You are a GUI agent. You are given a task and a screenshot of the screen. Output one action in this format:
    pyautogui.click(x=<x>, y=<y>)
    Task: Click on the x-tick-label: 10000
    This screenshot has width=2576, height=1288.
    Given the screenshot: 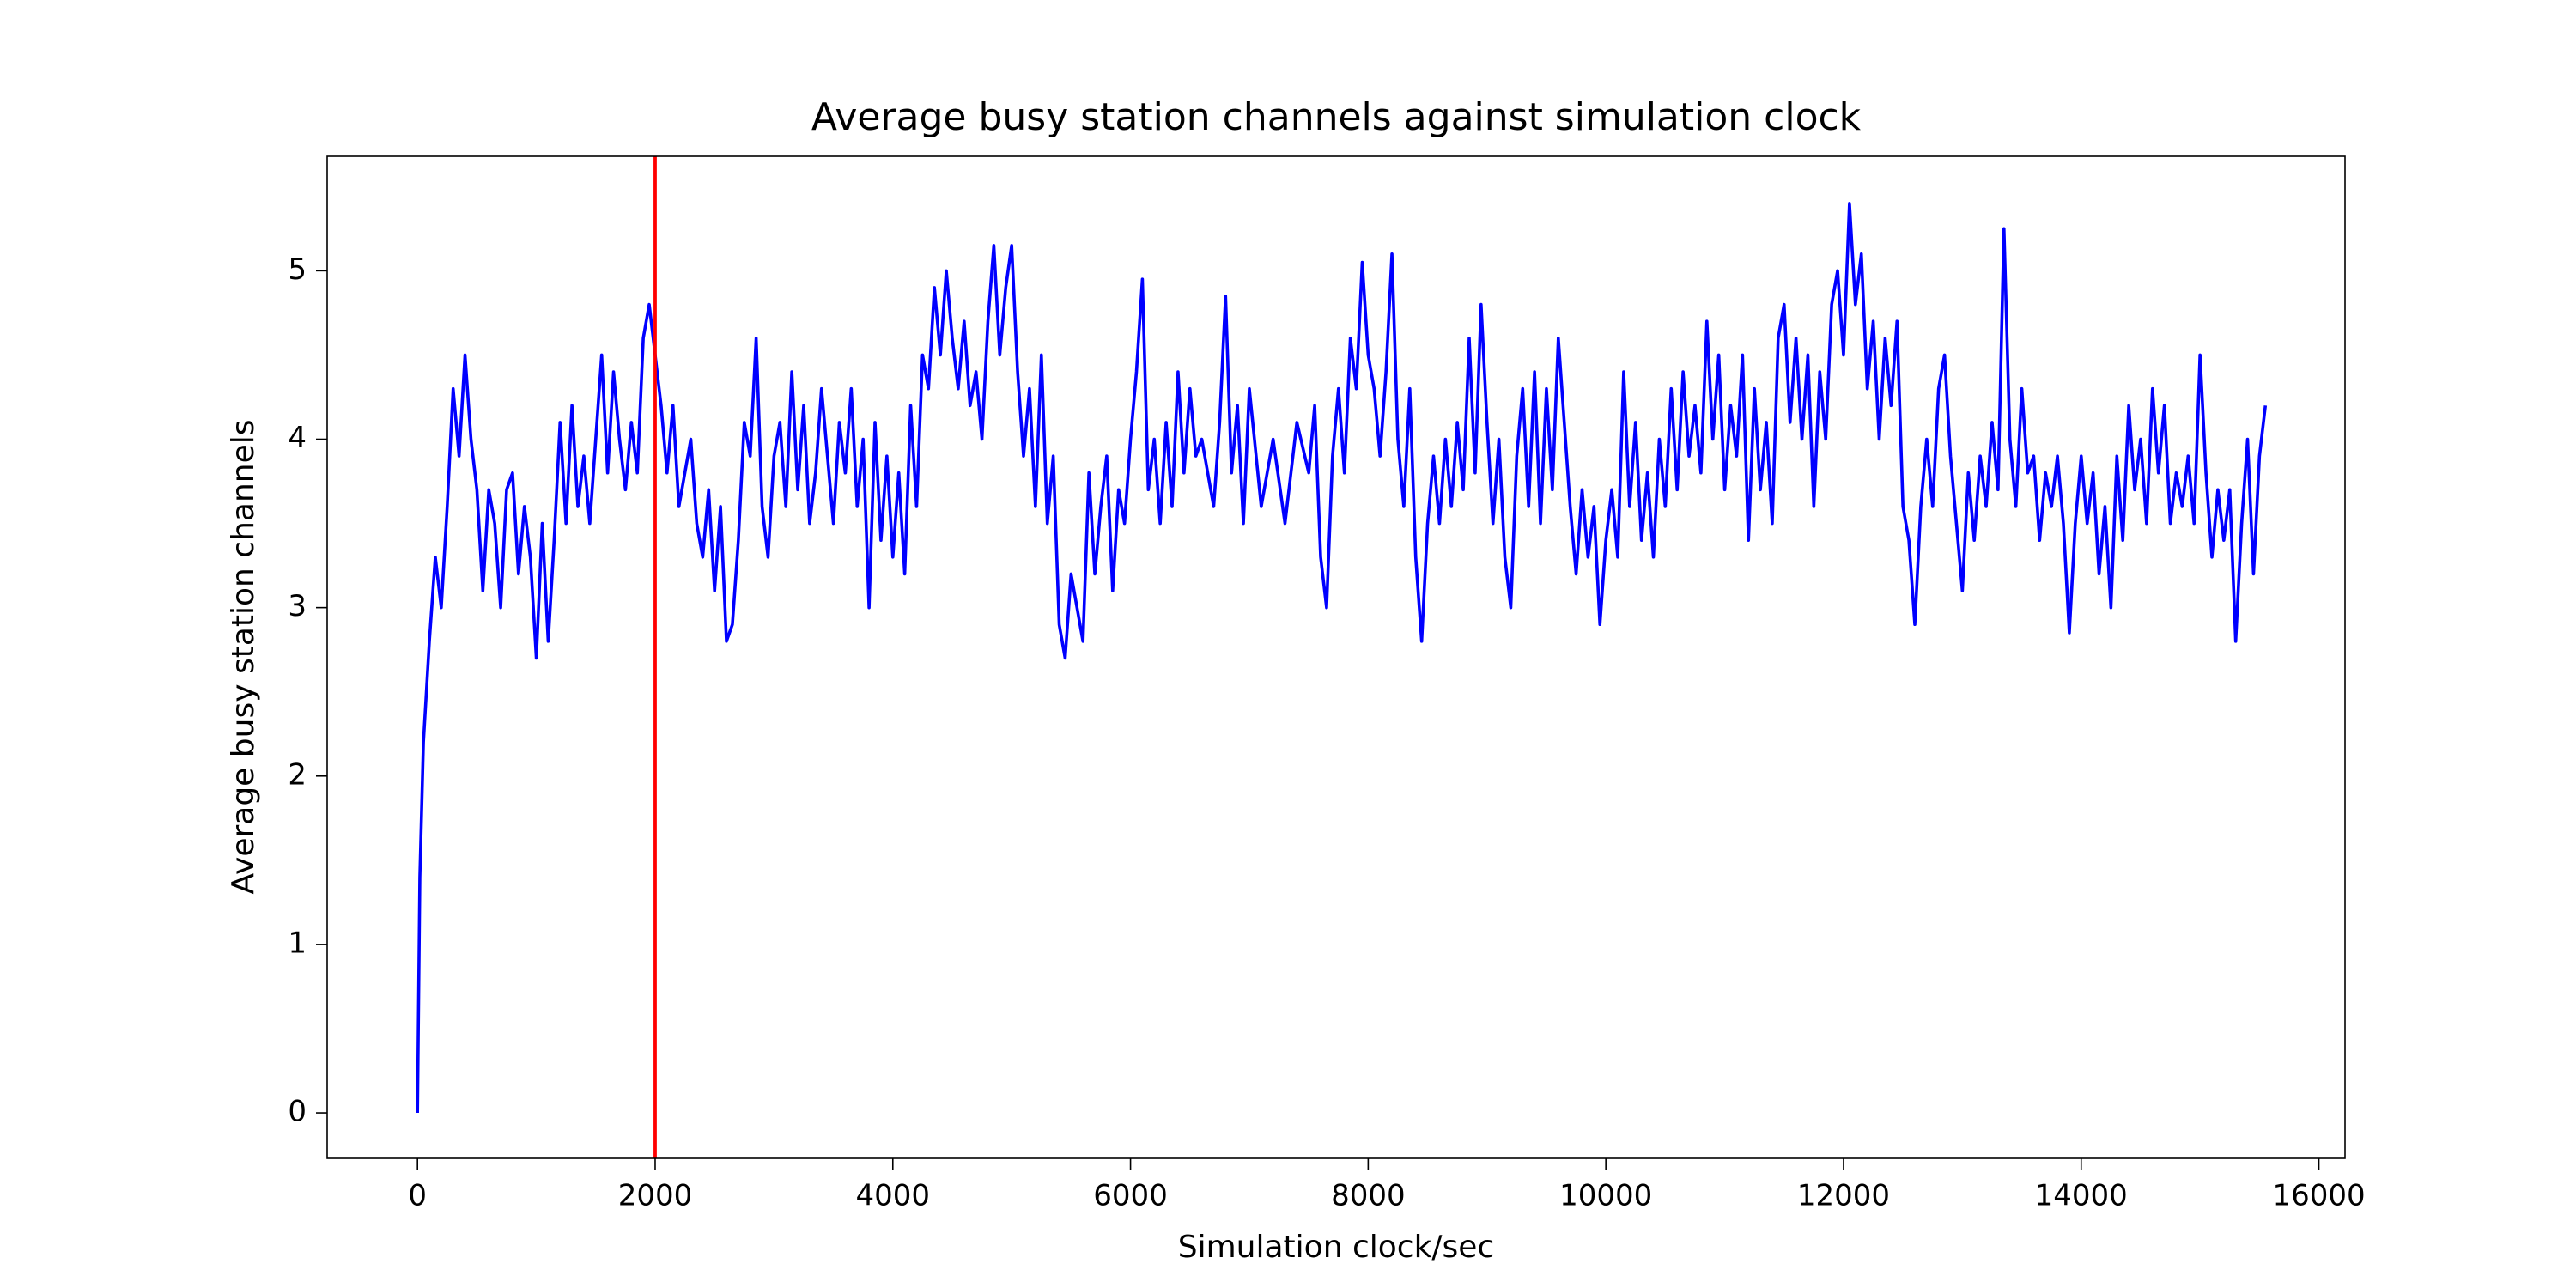 What is the action you would take?
    pyautogui.click(x=1605, y=1196)
    